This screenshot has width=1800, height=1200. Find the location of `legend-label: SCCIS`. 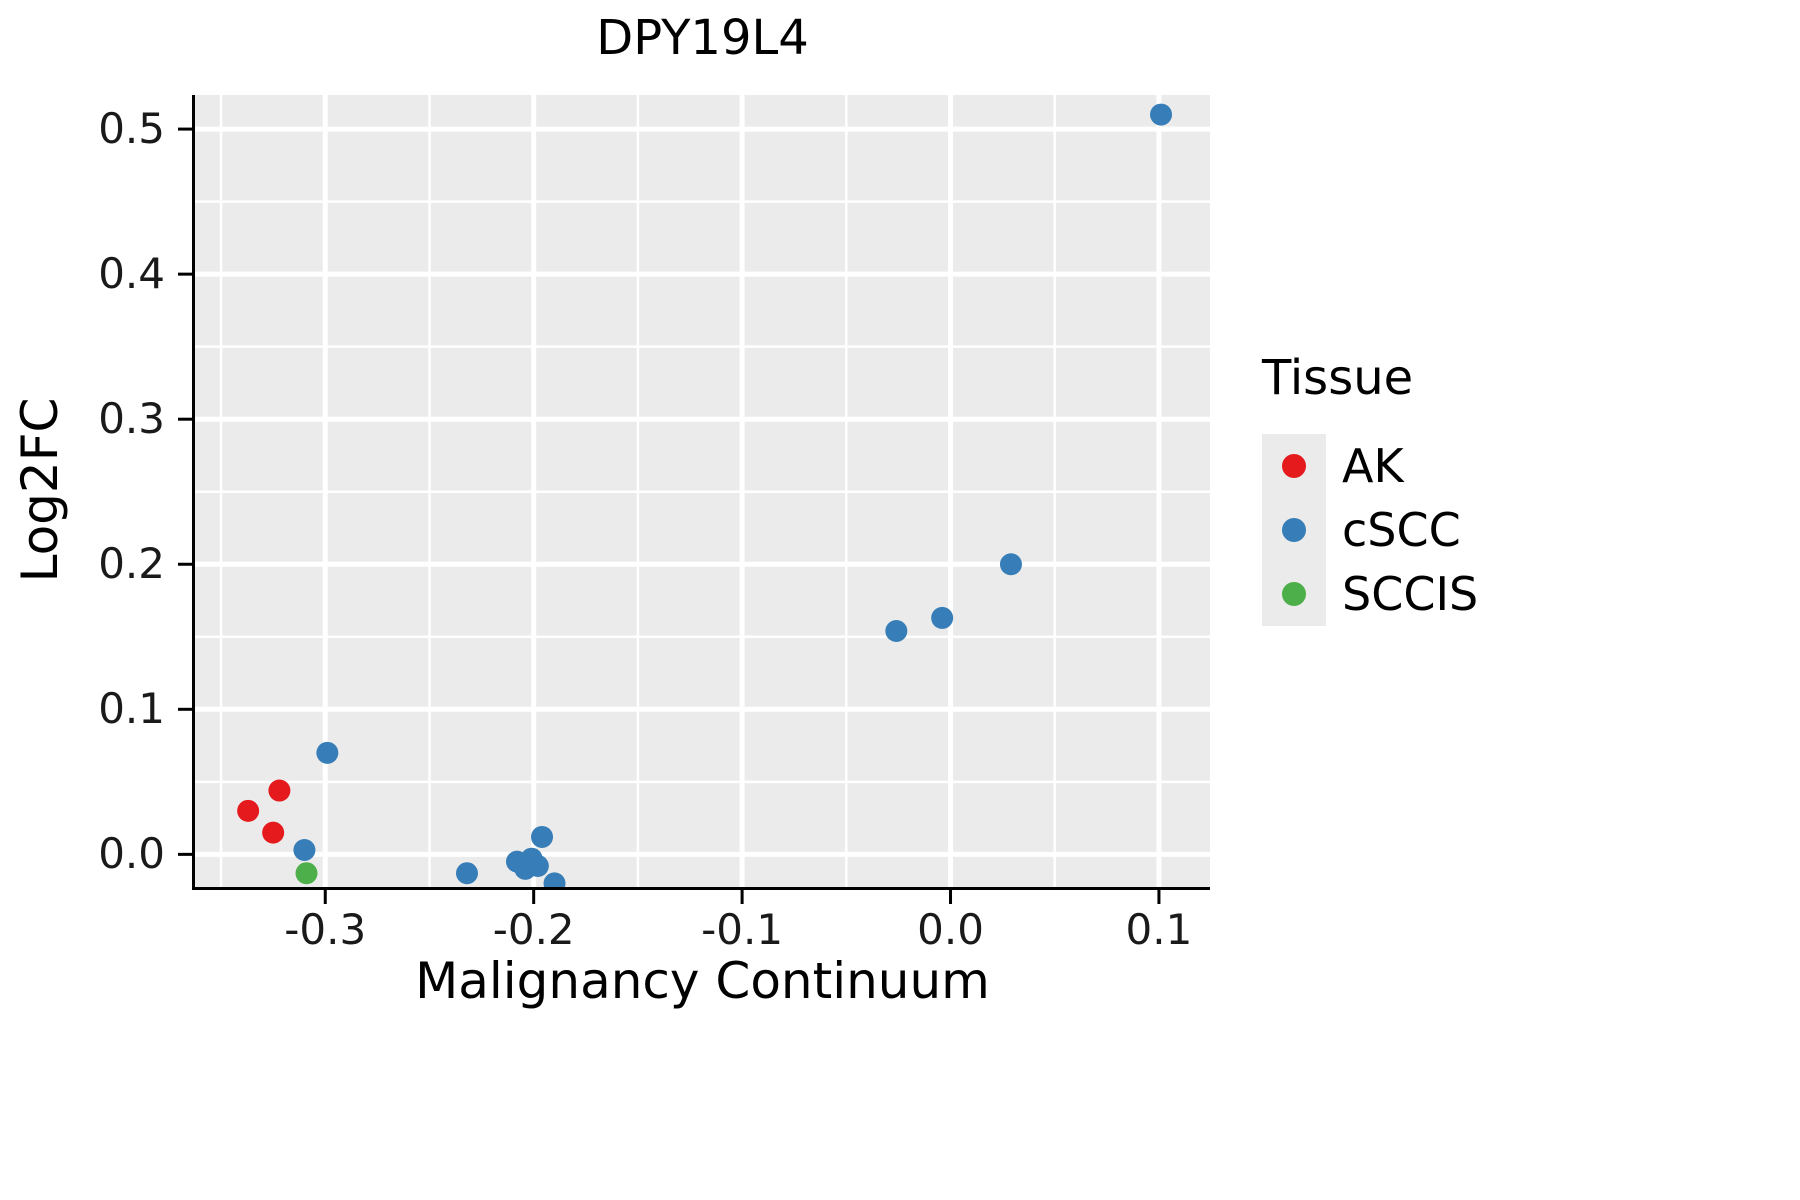

legend-label: SCCIS is located at coordinates (1410, 594).